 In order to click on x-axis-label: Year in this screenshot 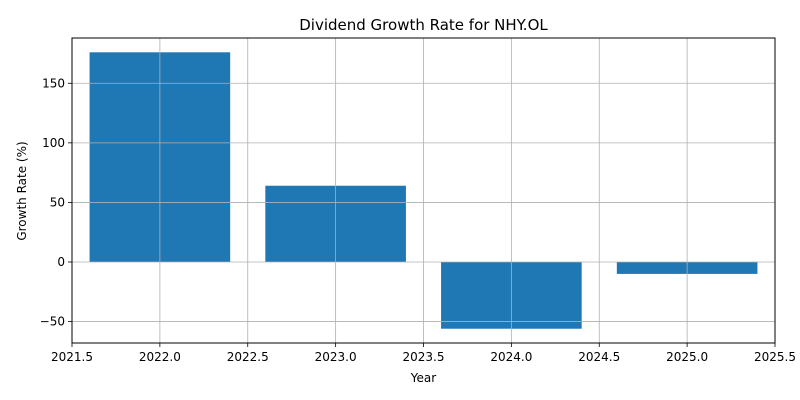, I will do `click(423, 378)`.